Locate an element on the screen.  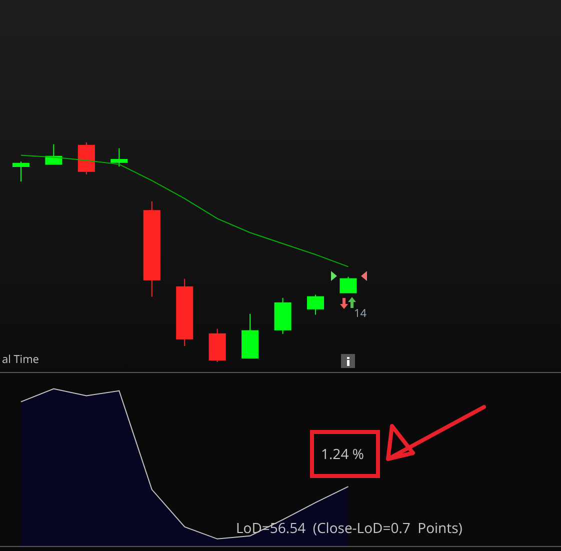
annotation: al Time is located at coordinates (20, 359).